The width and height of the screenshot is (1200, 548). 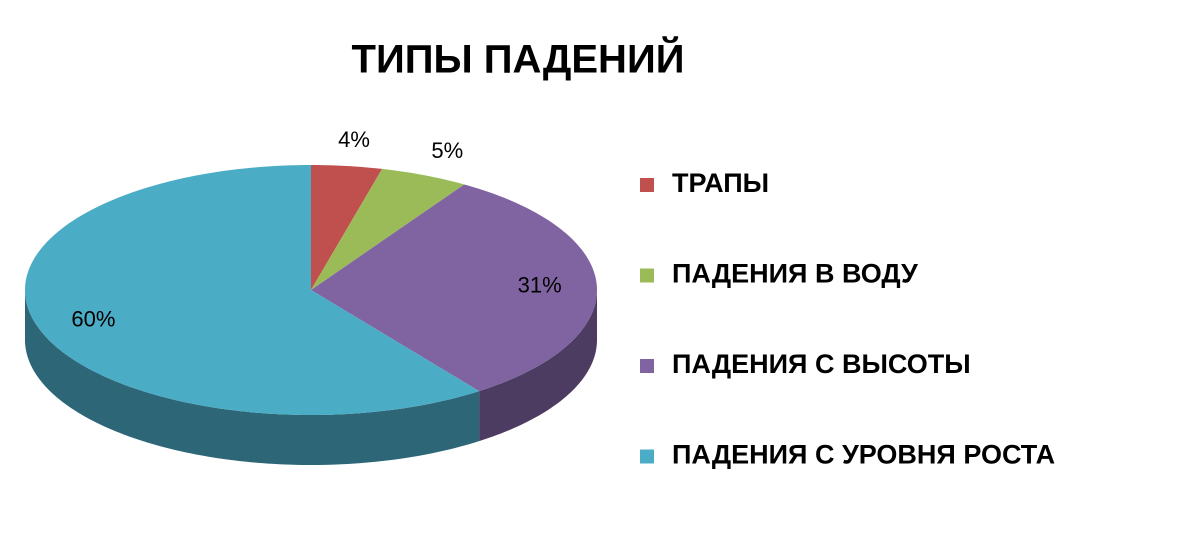 What do you see at coordinates (518, 59) in the screenshot?
I see `chart-title: ТИПЫ ПАДЕНИЙ` at bounding box center [518, 59].